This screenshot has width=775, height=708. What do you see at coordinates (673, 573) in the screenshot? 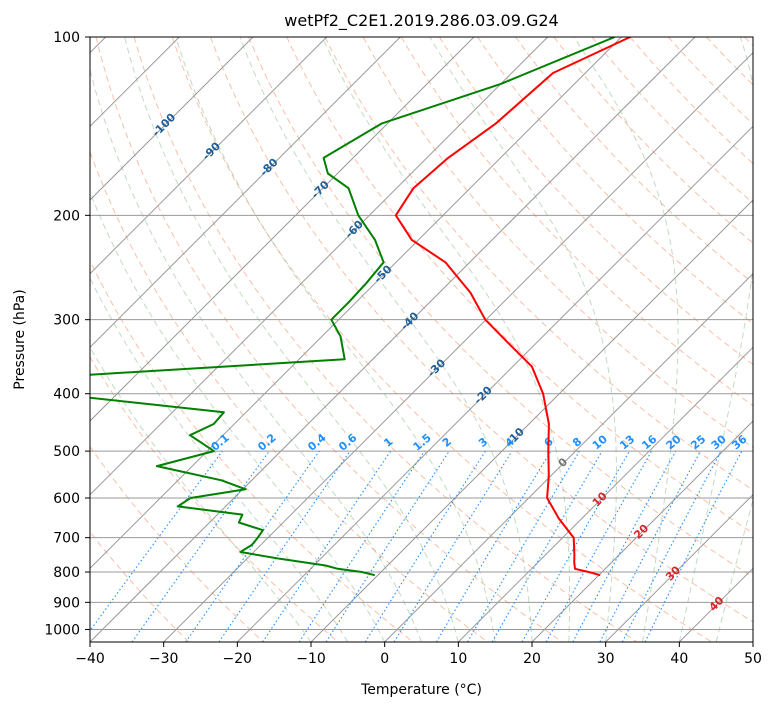
I see `dry-adiabat-label: 30` at bounding box center [673, 573].